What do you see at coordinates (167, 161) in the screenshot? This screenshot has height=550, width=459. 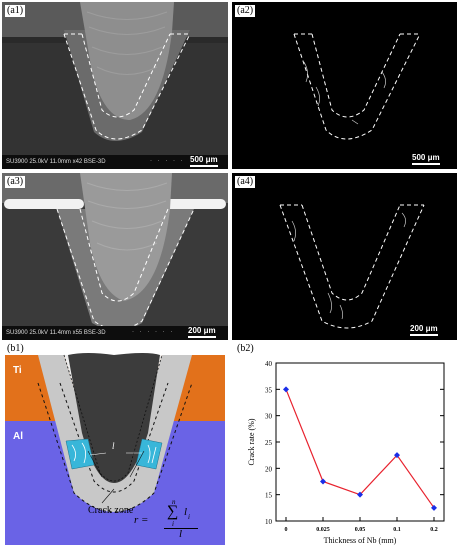 I see `scale-dots: · · · · ·` at bounding box center [167, 161].